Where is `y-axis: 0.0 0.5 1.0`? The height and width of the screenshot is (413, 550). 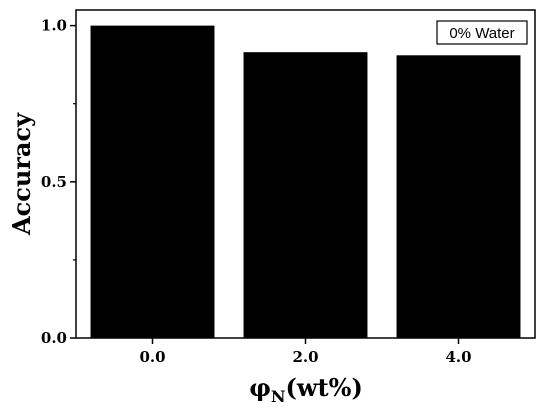 y-axis: 0.0 0.5 1.0 is located at coordinates (58, 182).